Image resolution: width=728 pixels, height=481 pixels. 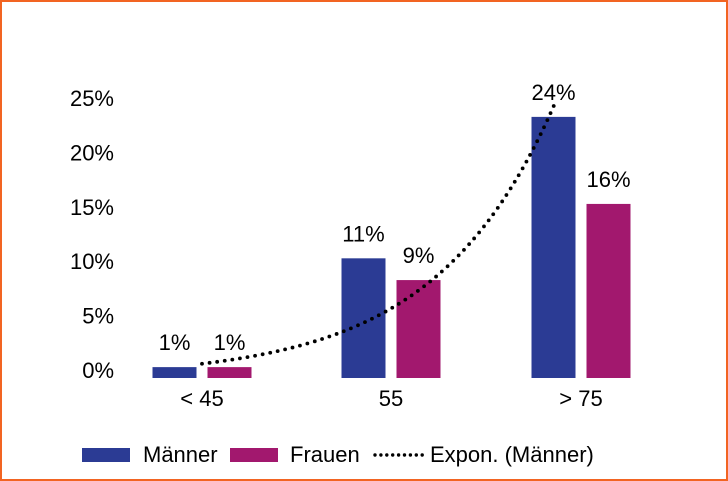 What do you see at coordinates (92, 152) in the screenshot?
I see `y-axis-label: 20%` at bounding box center [92, 152].